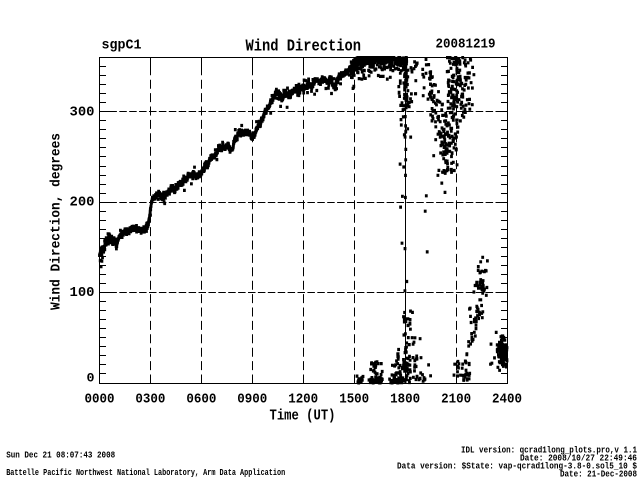 The image size is (640, 485). I want to click on svg-text: 100, so click(82, 293).